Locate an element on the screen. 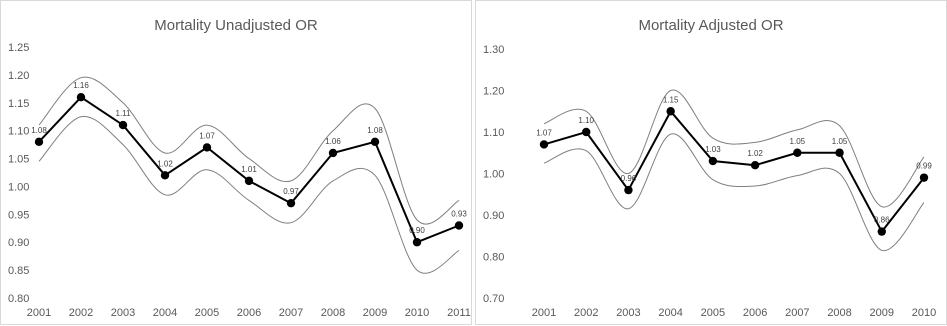 The image size is (947, 326). data-label: 1.03 is located at coordinates (713, 149).